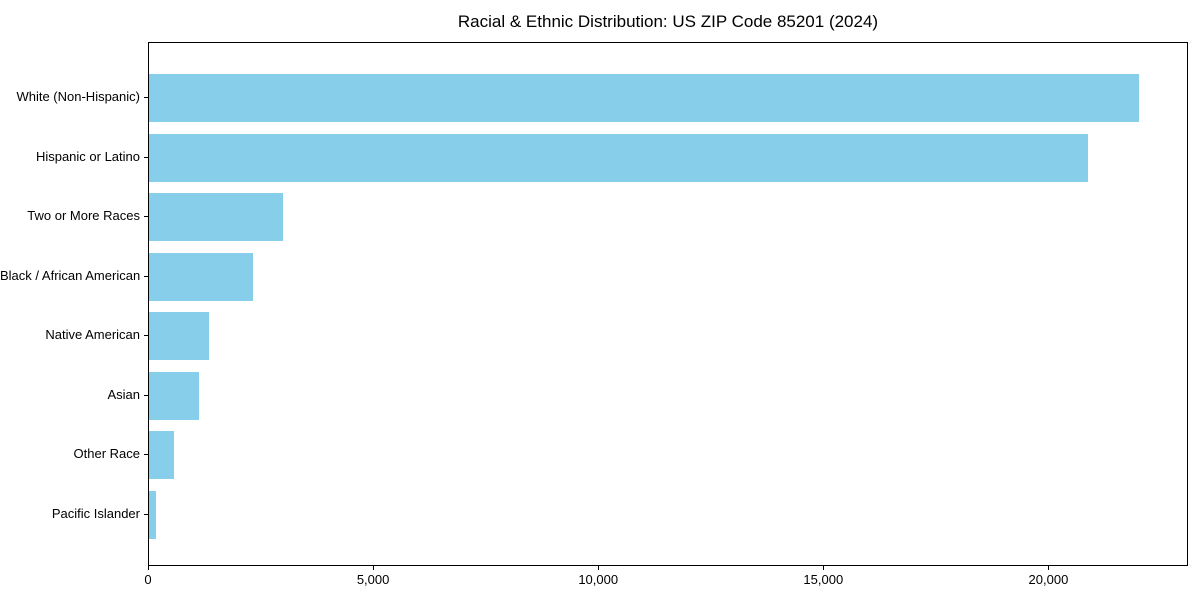 Image resolution: width=1200 pixels, height=600 pixels. Describe the element at coordinates (618, 157) in the screenshot. I see `bar-hispanic-or-latino` at that location.